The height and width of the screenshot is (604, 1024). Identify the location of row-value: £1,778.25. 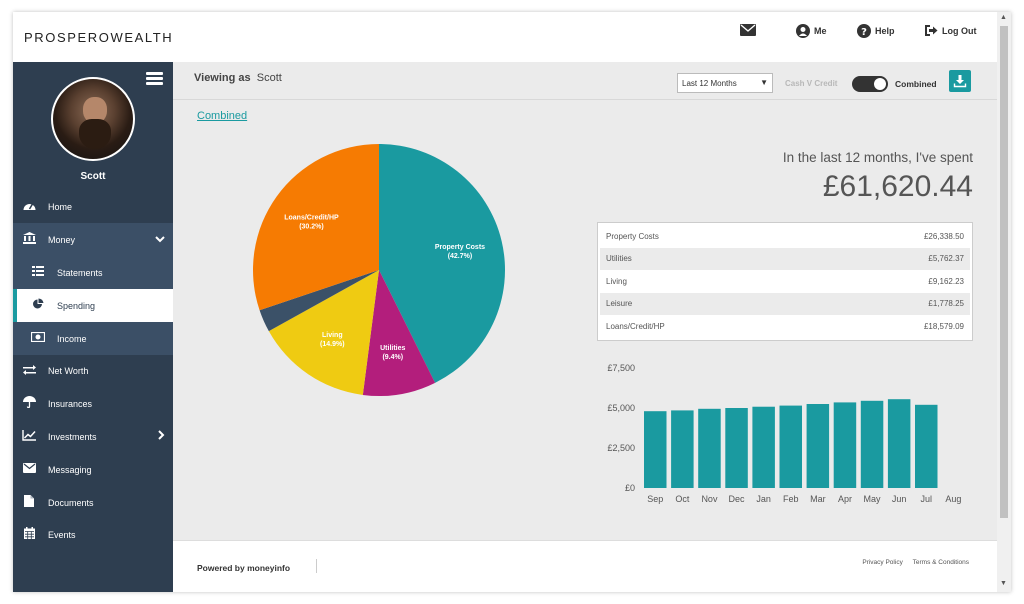
(946, 304).